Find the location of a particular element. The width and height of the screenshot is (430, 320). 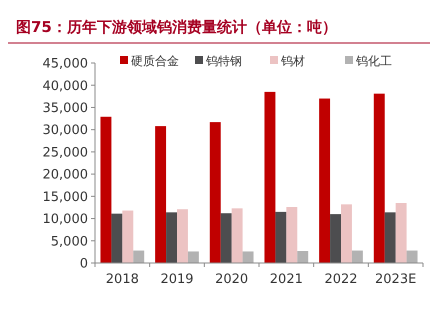

y-tick-label: 0 is located at coordinates (84, 264).